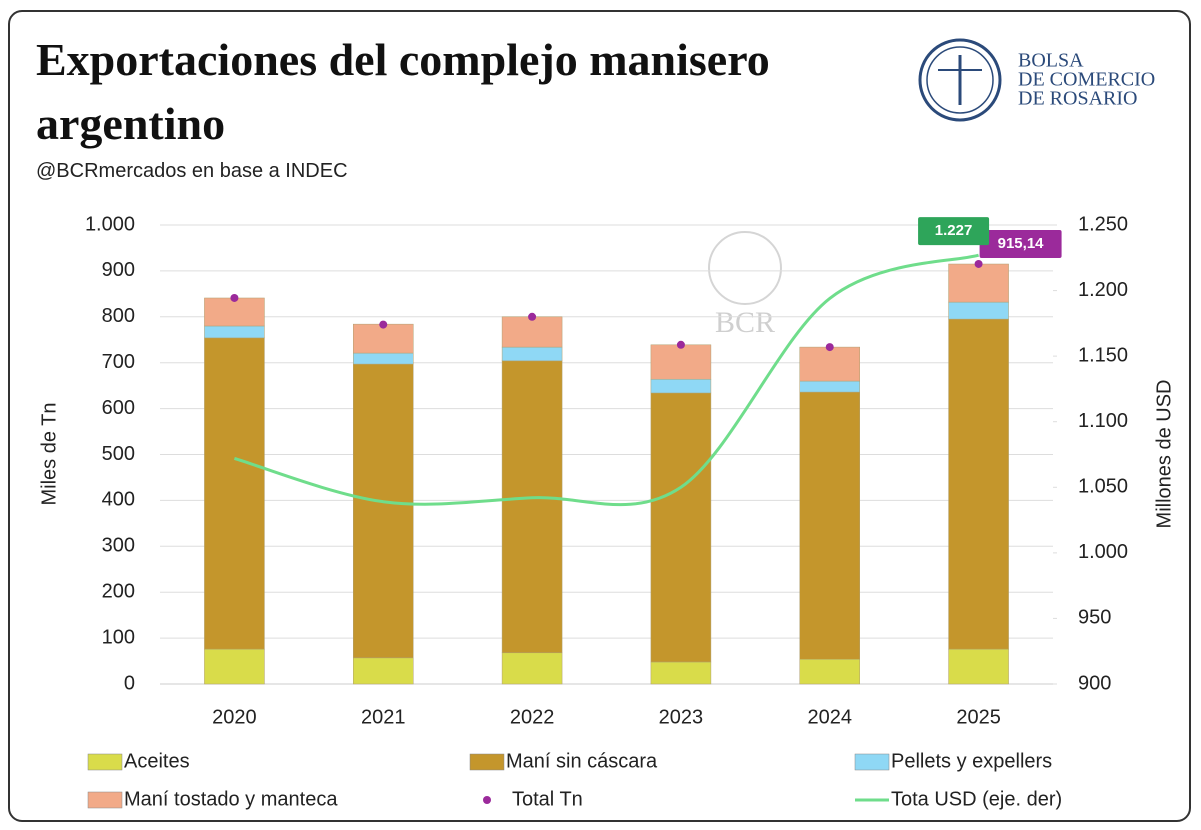 Image resolution: width=1201 pixels, height=830 pixels. What do you see at coordinates (1103, 552) in the screenshot?
I see `y2-tick-label: 1.000` at bounding box center [1103, 552].